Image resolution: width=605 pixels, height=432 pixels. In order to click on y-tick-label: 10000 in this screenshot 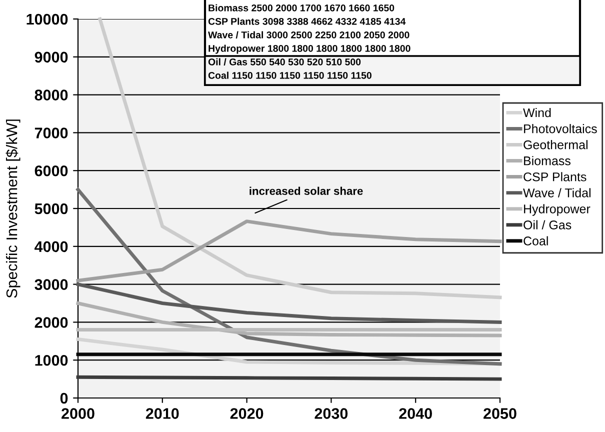, I will do `click(47, 19)`.